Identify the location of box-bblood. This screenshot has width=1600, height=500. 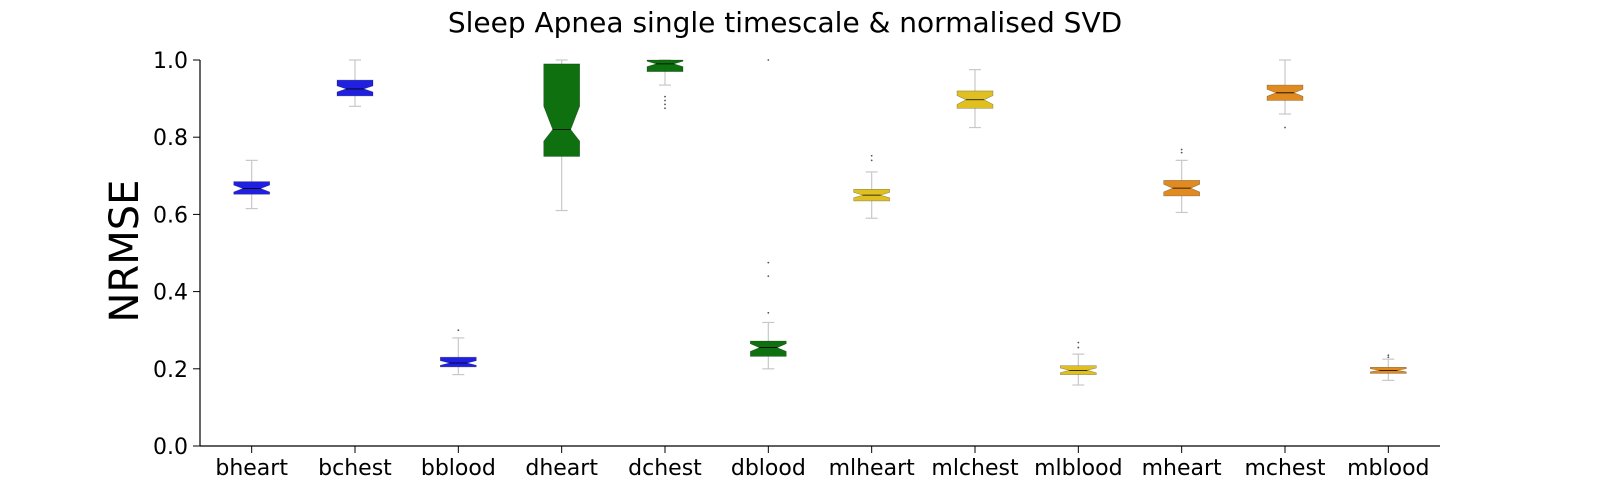
(458, 352).